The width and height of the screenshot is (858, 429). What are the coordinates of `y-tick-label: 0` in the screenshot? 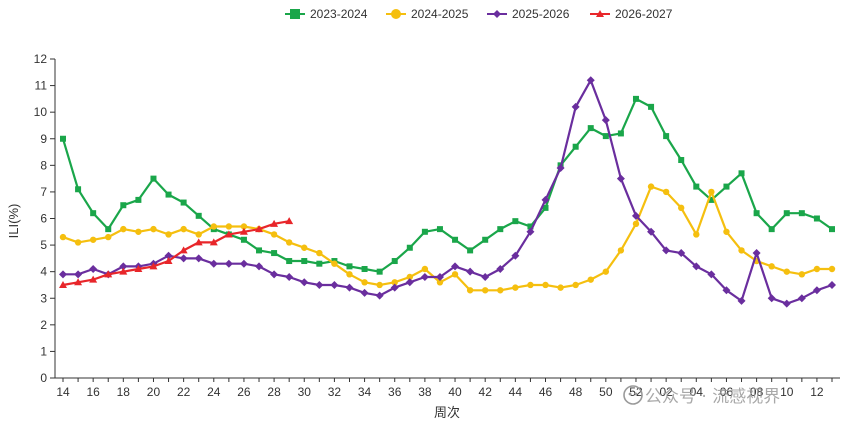 It's located at (43, 378).